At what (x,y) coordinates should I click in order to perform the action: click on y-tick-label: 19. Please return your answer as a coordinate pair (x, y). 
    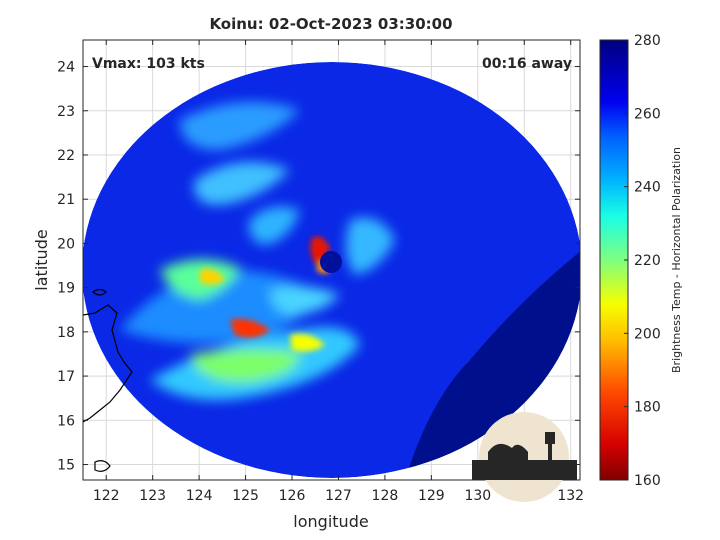
    Looking at the image, I should click on (66, 289).